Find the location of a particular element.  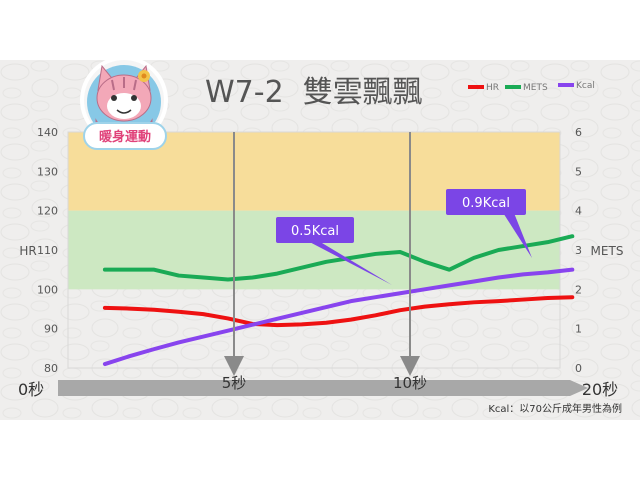

callout-0.5kcal: 0.5Kcal is located at coordinates (334, 251).